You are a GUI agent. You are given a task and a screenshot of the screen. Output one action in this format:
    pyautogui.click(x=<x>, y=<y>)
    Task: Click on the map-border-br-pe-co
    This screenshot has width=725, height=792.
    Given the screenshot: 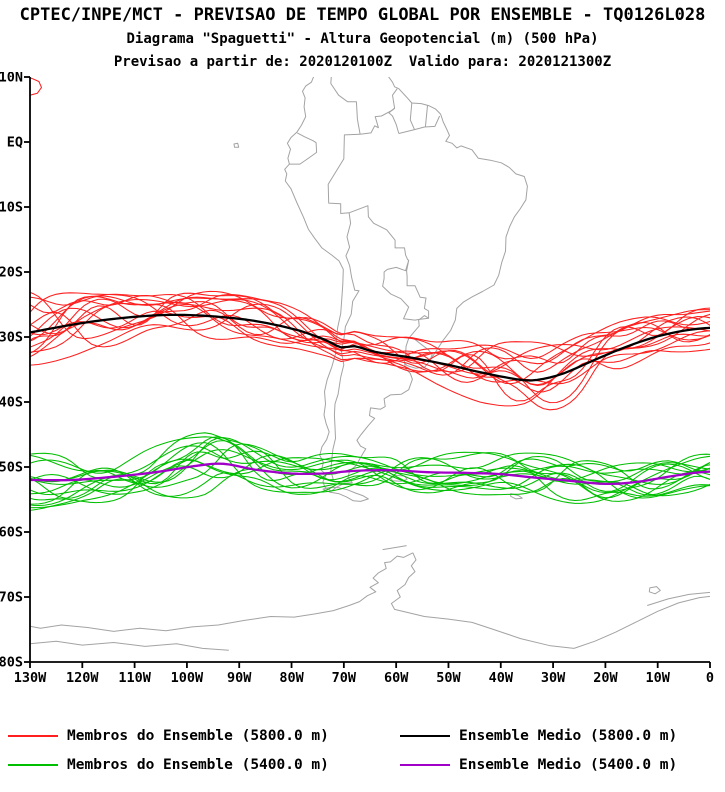 What is the action you would take?
    pyautogui.click(x=344, y=173)
    